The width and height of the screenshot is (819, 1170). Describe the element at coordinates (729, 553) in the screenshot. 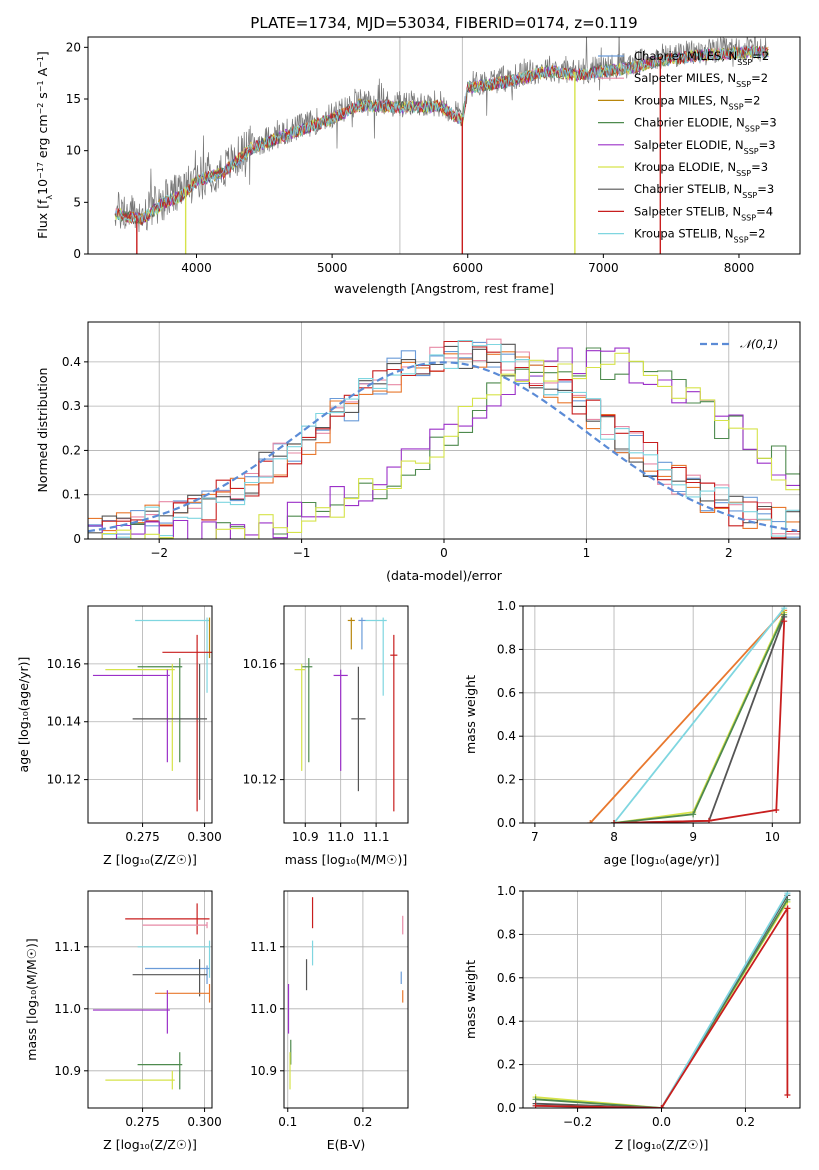

I see `x-tick-label: 2` at that location.